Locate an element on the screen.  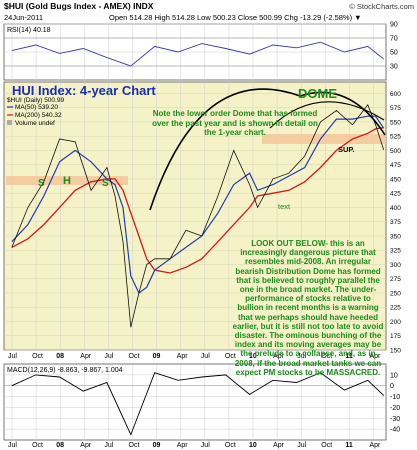
price-tick-label: 200 is located at coordinates (395, 322).